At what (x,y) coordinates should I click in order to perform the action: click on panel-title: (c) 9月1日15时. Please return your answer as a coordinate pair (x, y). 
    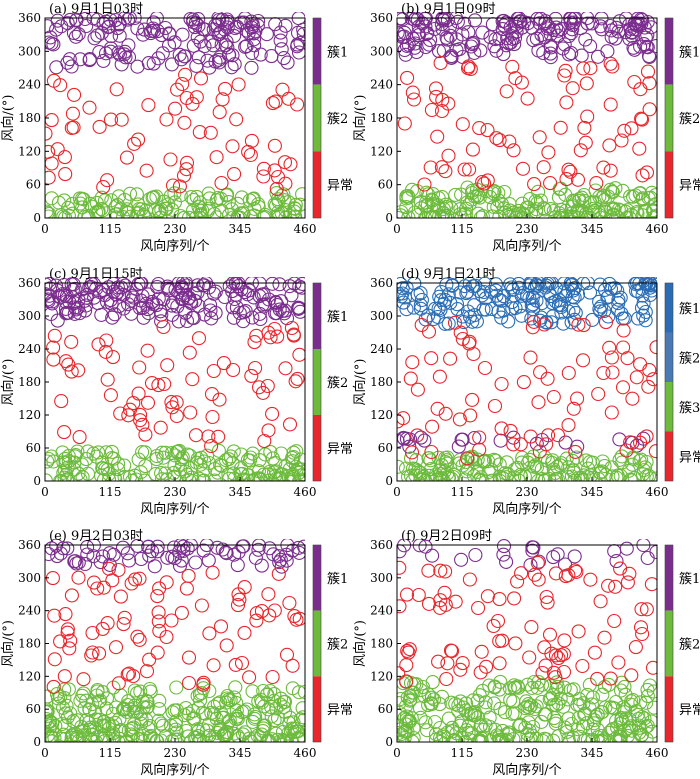
    Looking at the image, I should click on (96, 274).